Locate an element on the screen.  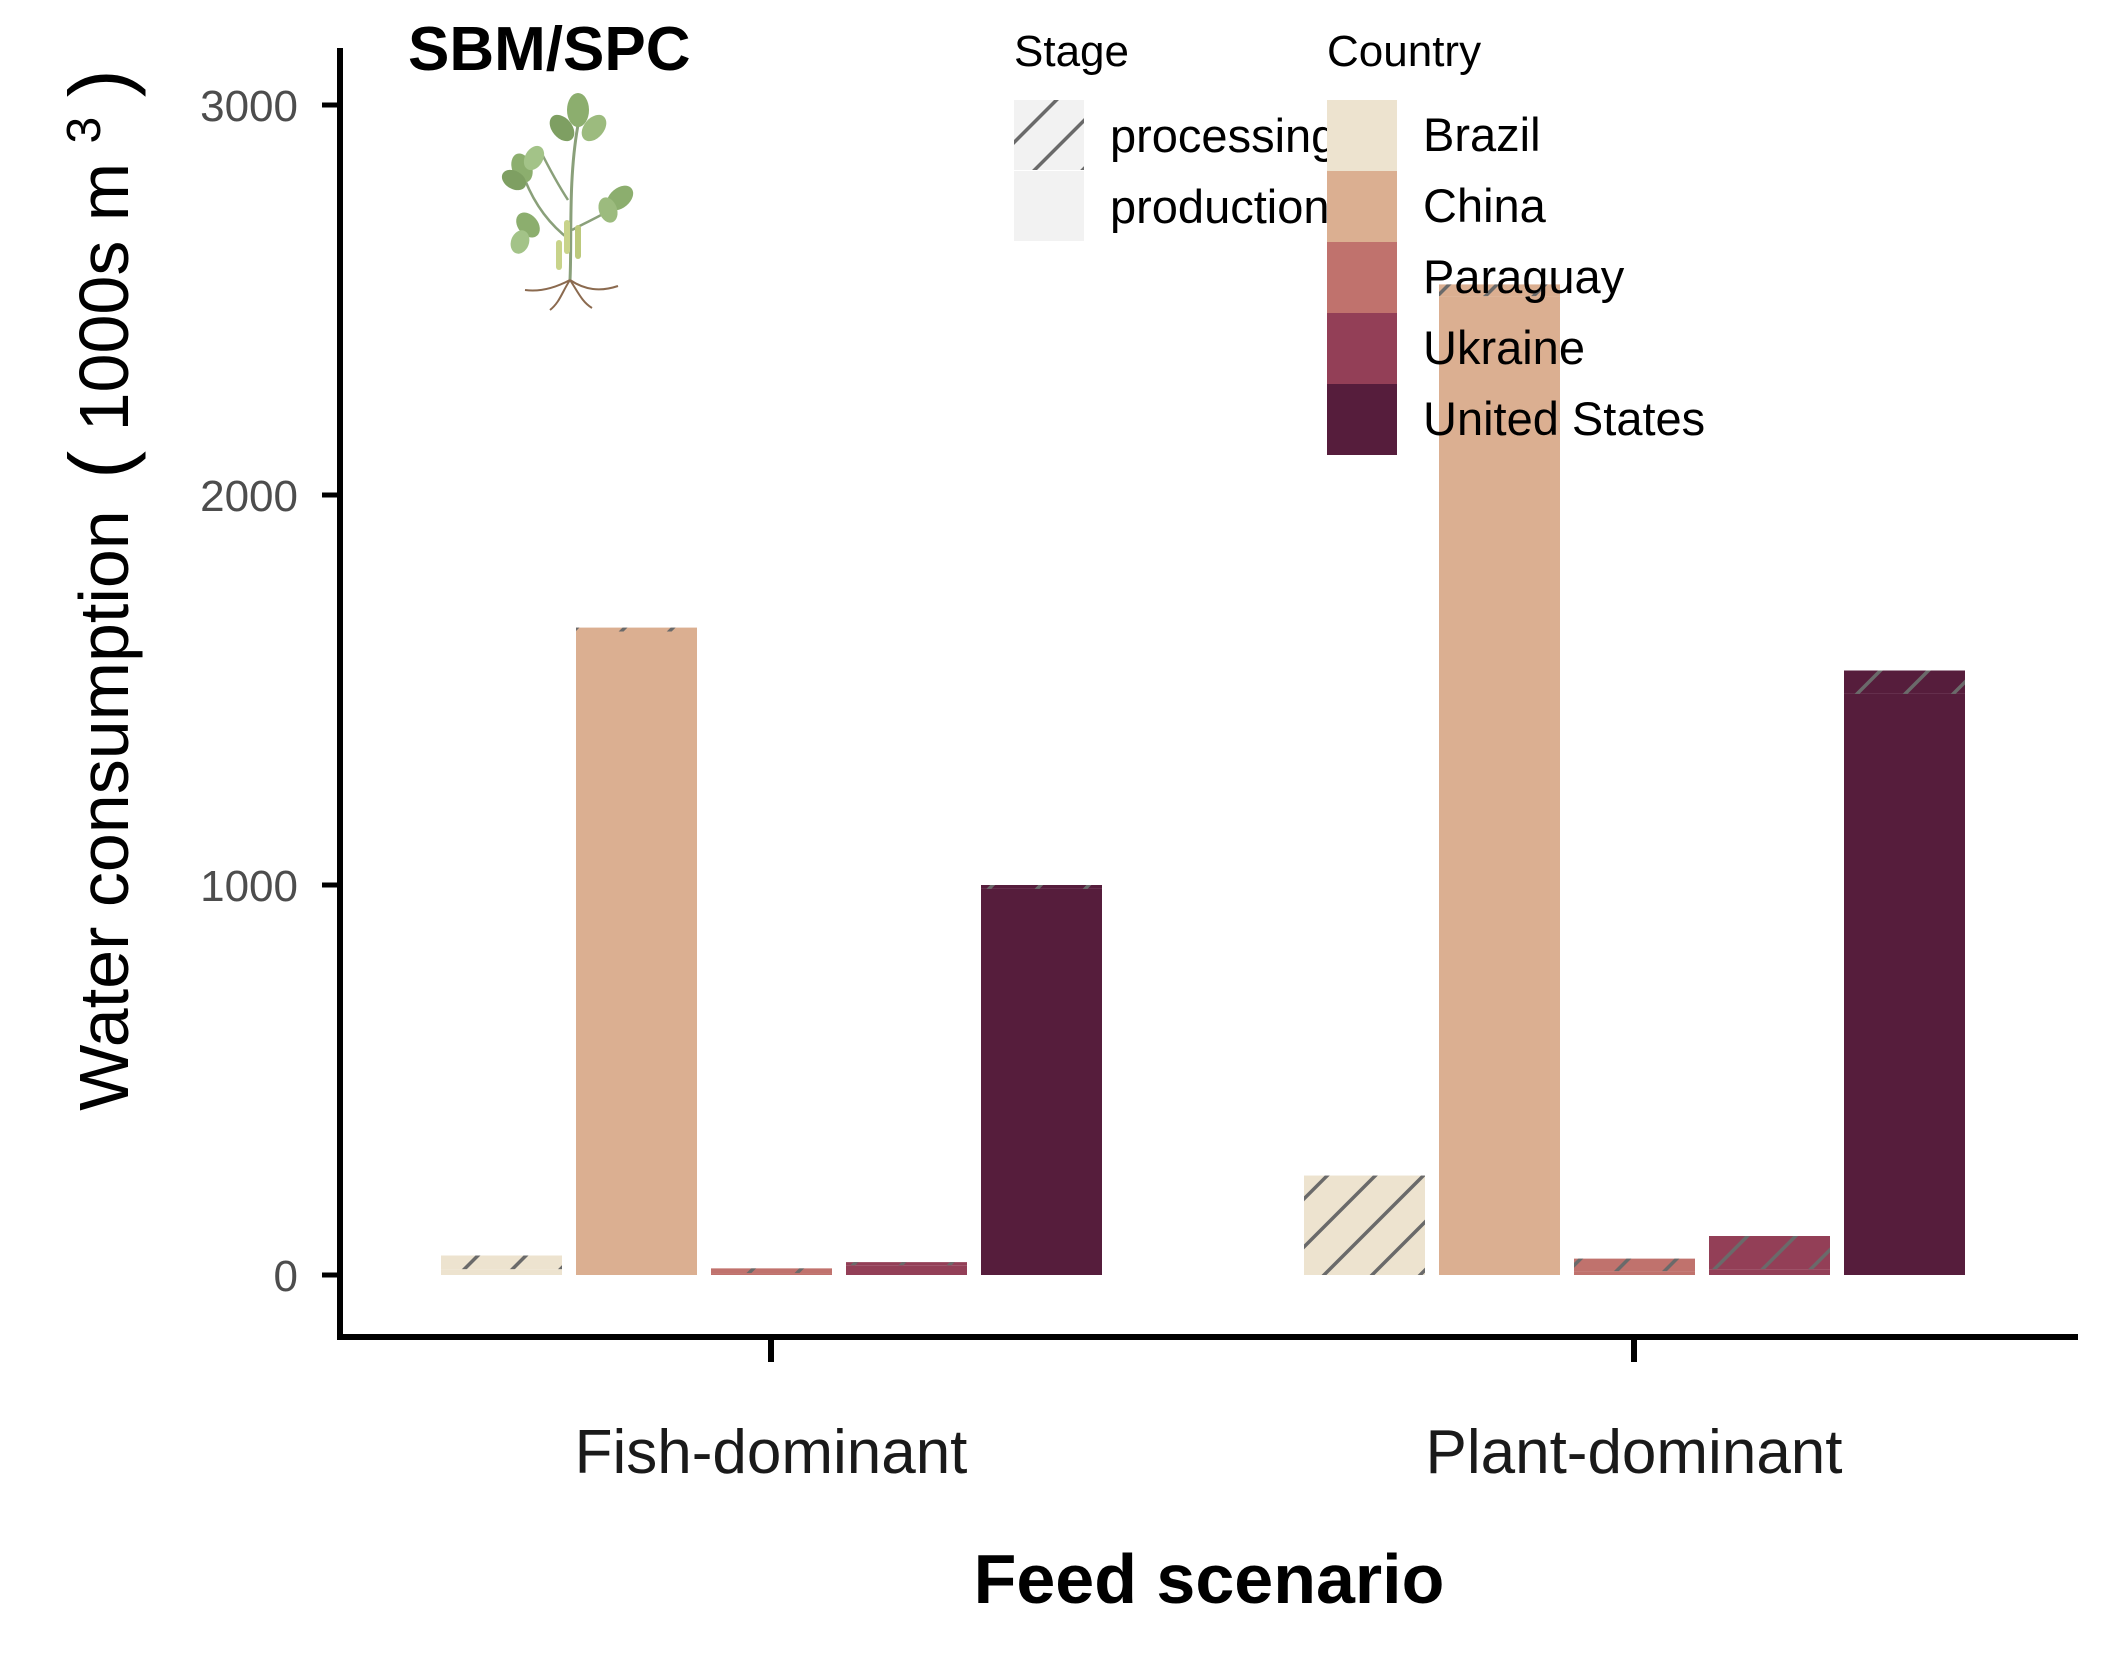
stage-legend-item-production: production is located at coordinates (1172, 206).